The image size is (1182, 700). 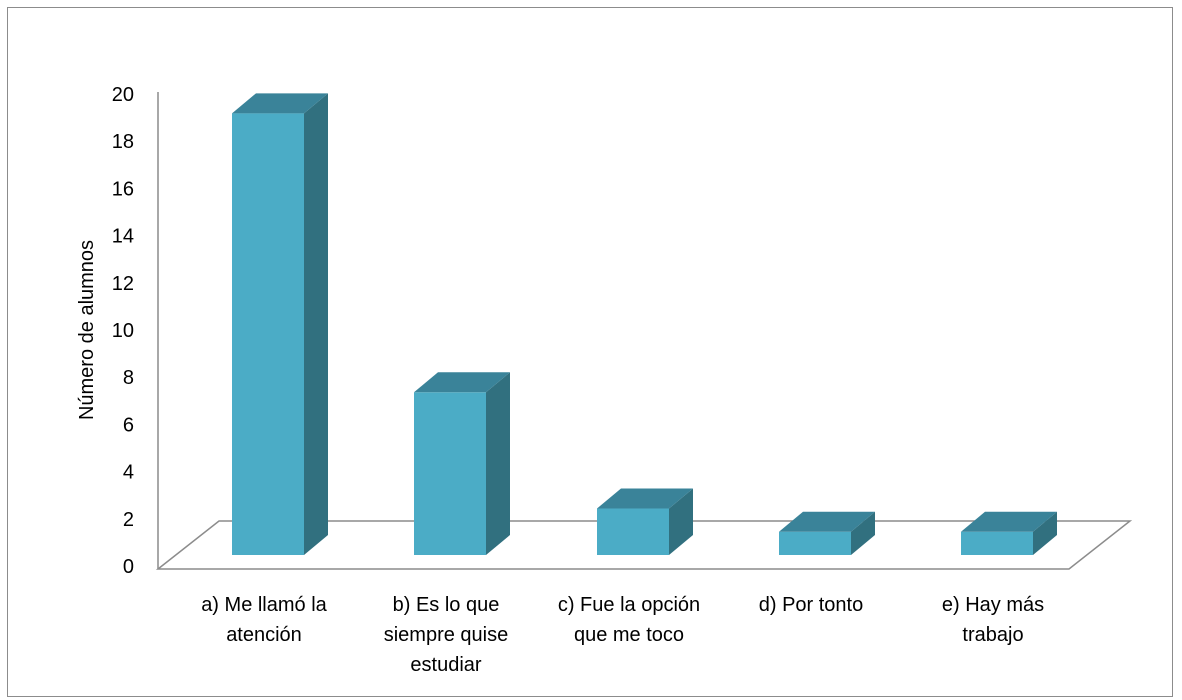 What do you see at coordinates (446, 635) in the screenshot?
I see `x-tick-label: b) Es lo que siempre quise estudiar` at bounding box center [446, 635].